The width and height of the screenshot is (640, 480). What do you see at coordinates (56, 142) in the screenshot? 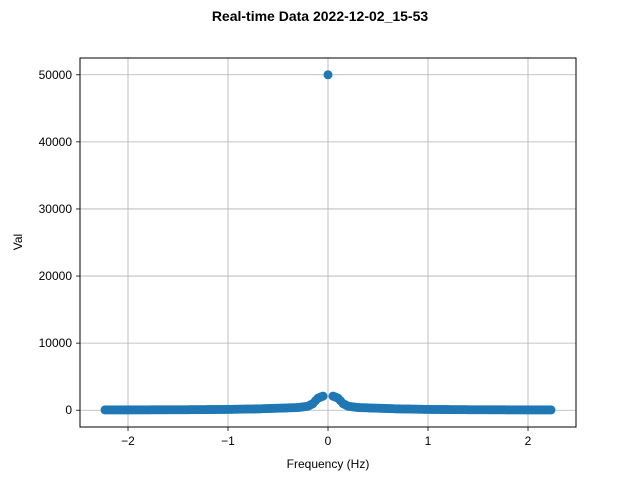
I see `y-tick-label: 40000` at bounding box center [56, 142].